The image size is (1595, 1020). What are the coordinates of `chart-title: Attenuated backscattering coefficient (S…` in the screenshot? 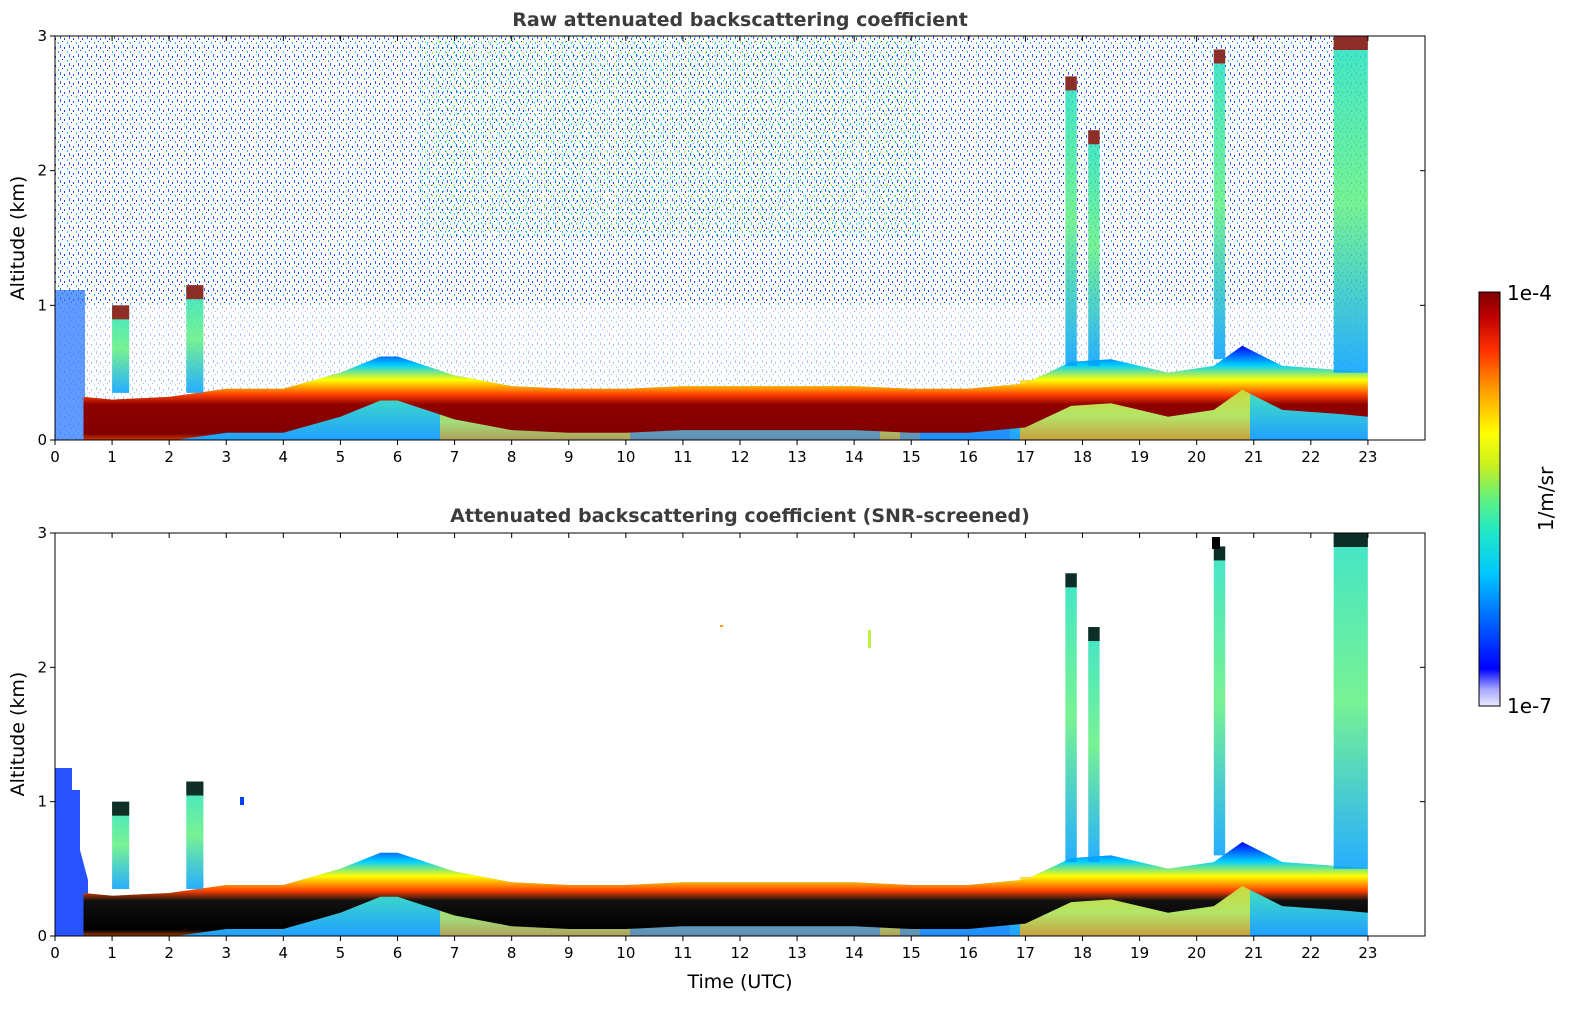 It's located at (740, 516).